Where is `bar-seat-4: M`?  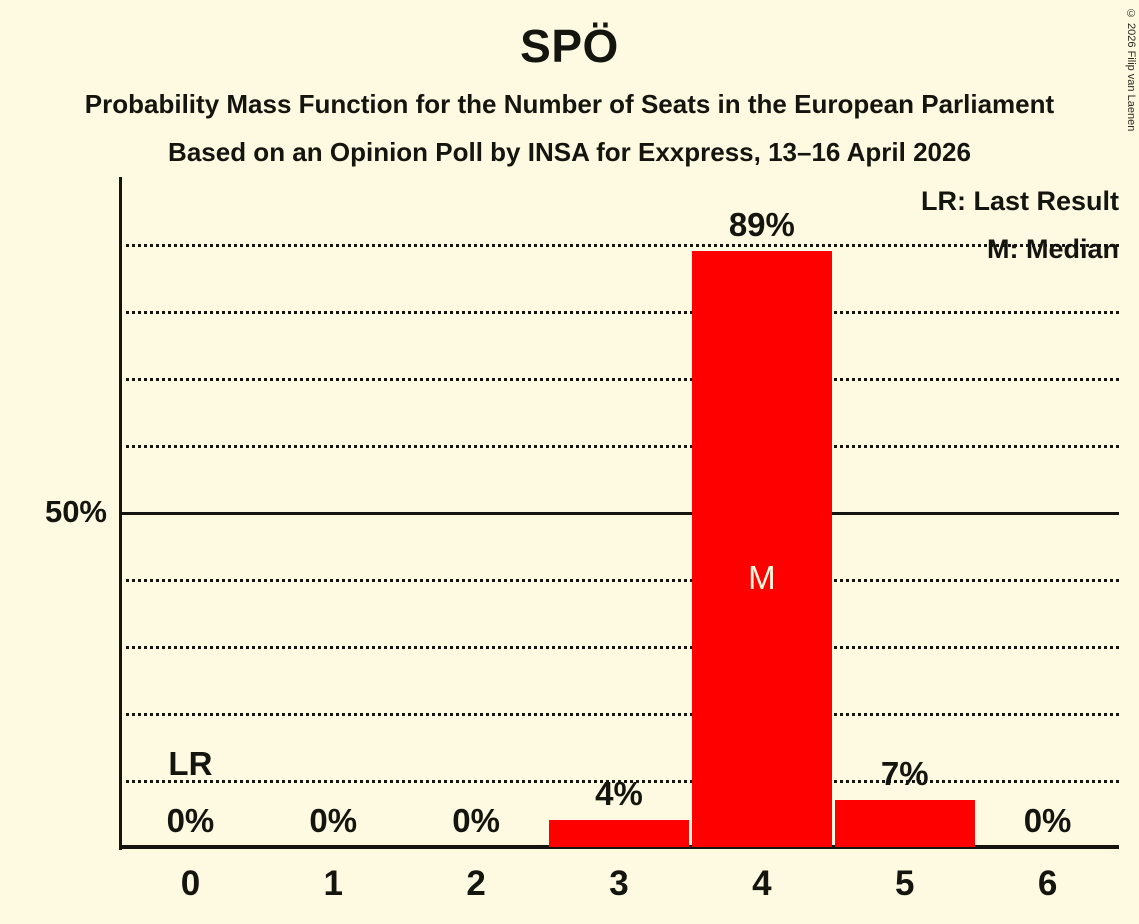 bar-seat-4: M is located at coordinates (761, 548).